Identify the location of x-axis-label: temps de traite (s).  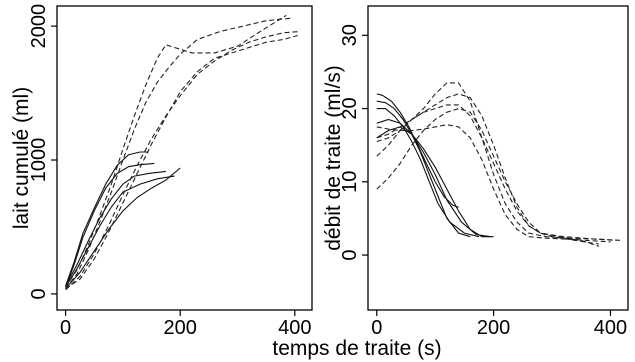
(356, 348).